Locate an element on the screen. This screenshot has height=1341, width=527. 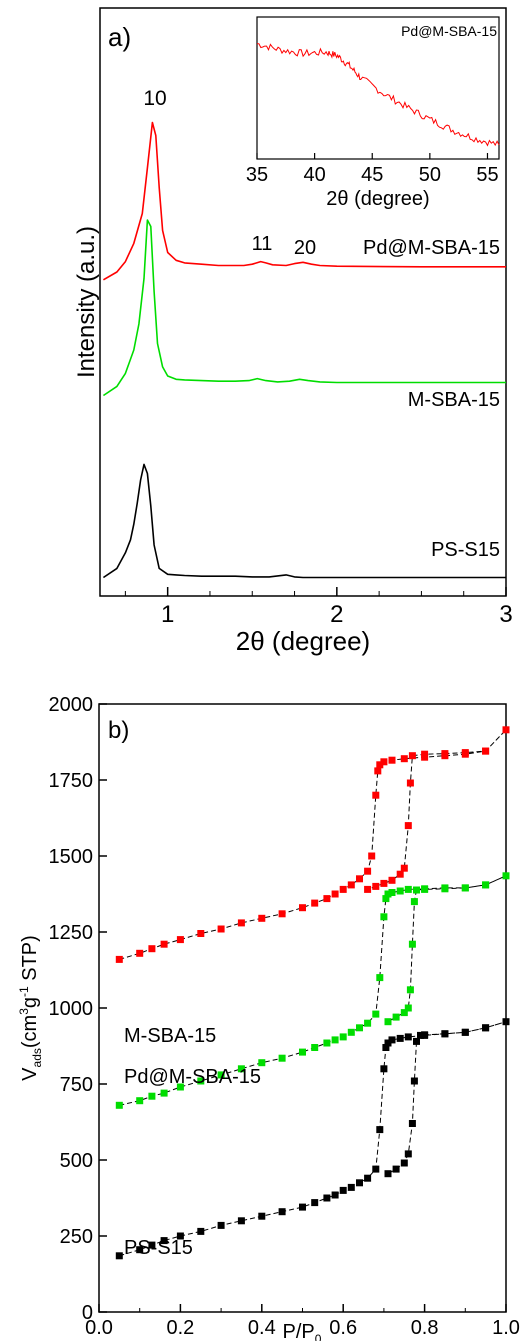
b-x-tick-label: 0.0 is located at coordinates (99, 1328).